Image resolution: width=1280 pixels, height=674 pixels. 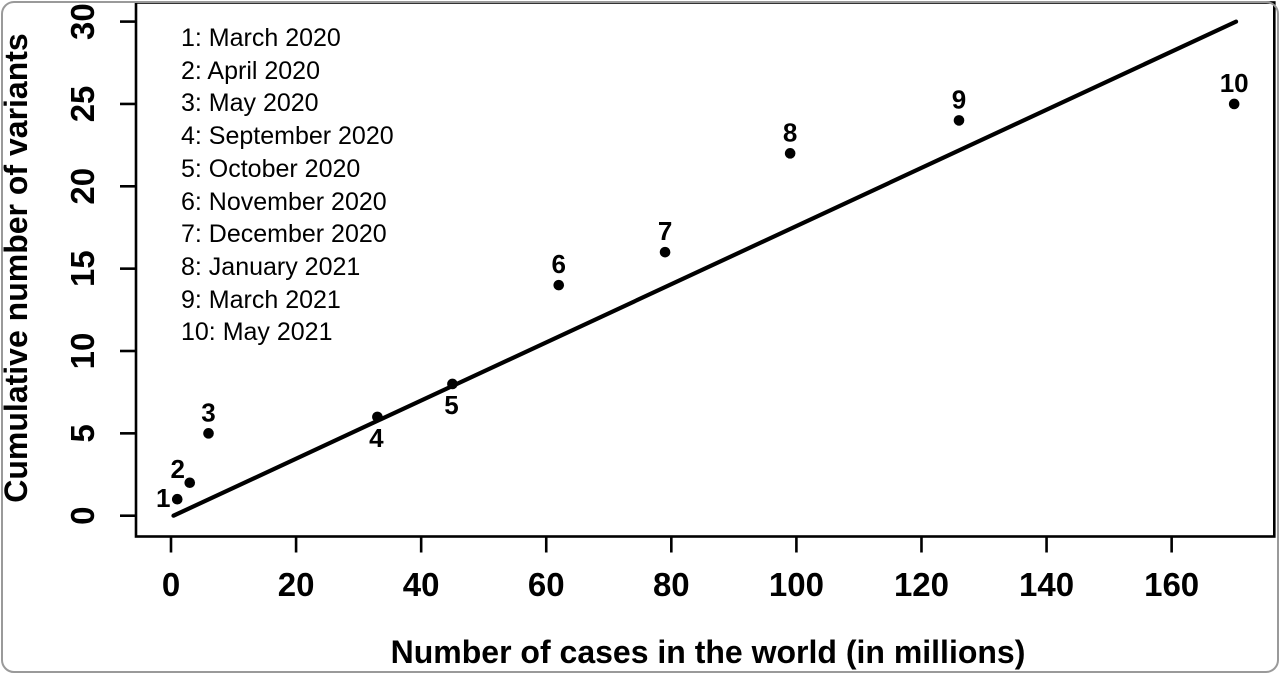 I want to click on point-label-3: 3, so click(x=208, y=412).